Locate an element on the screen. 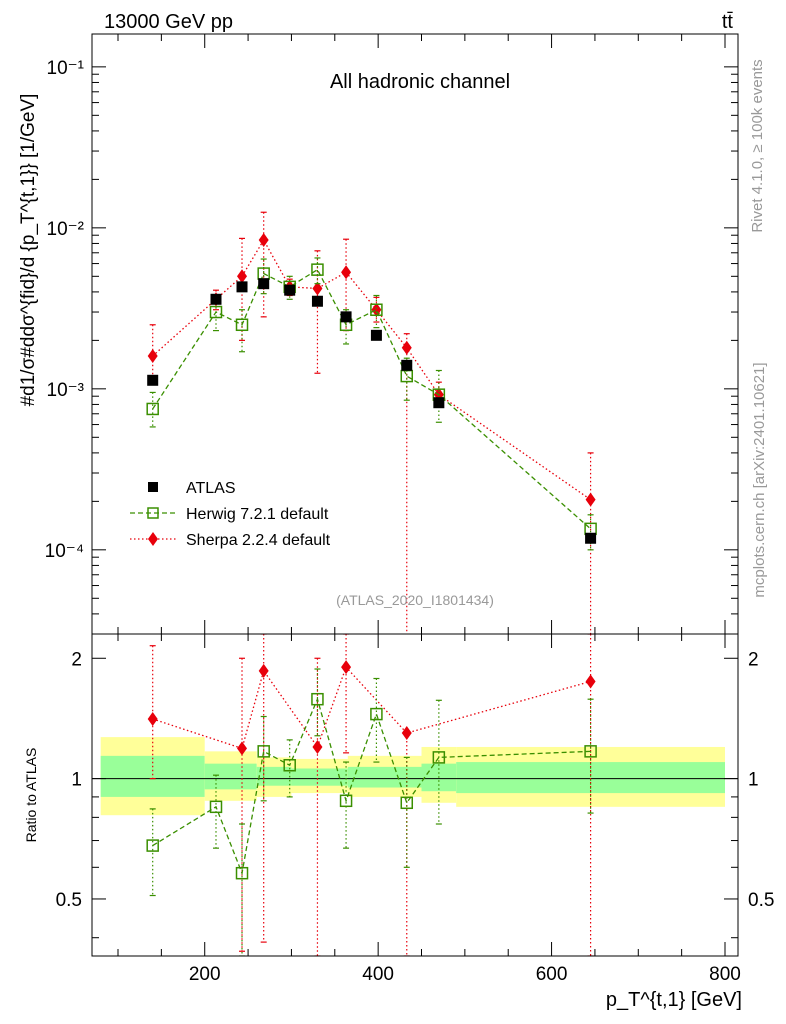 The width and height of the screenshot is (786, 1024). ratio-y-label: Ratio to ATLAS is located at coordinates (31, 795).